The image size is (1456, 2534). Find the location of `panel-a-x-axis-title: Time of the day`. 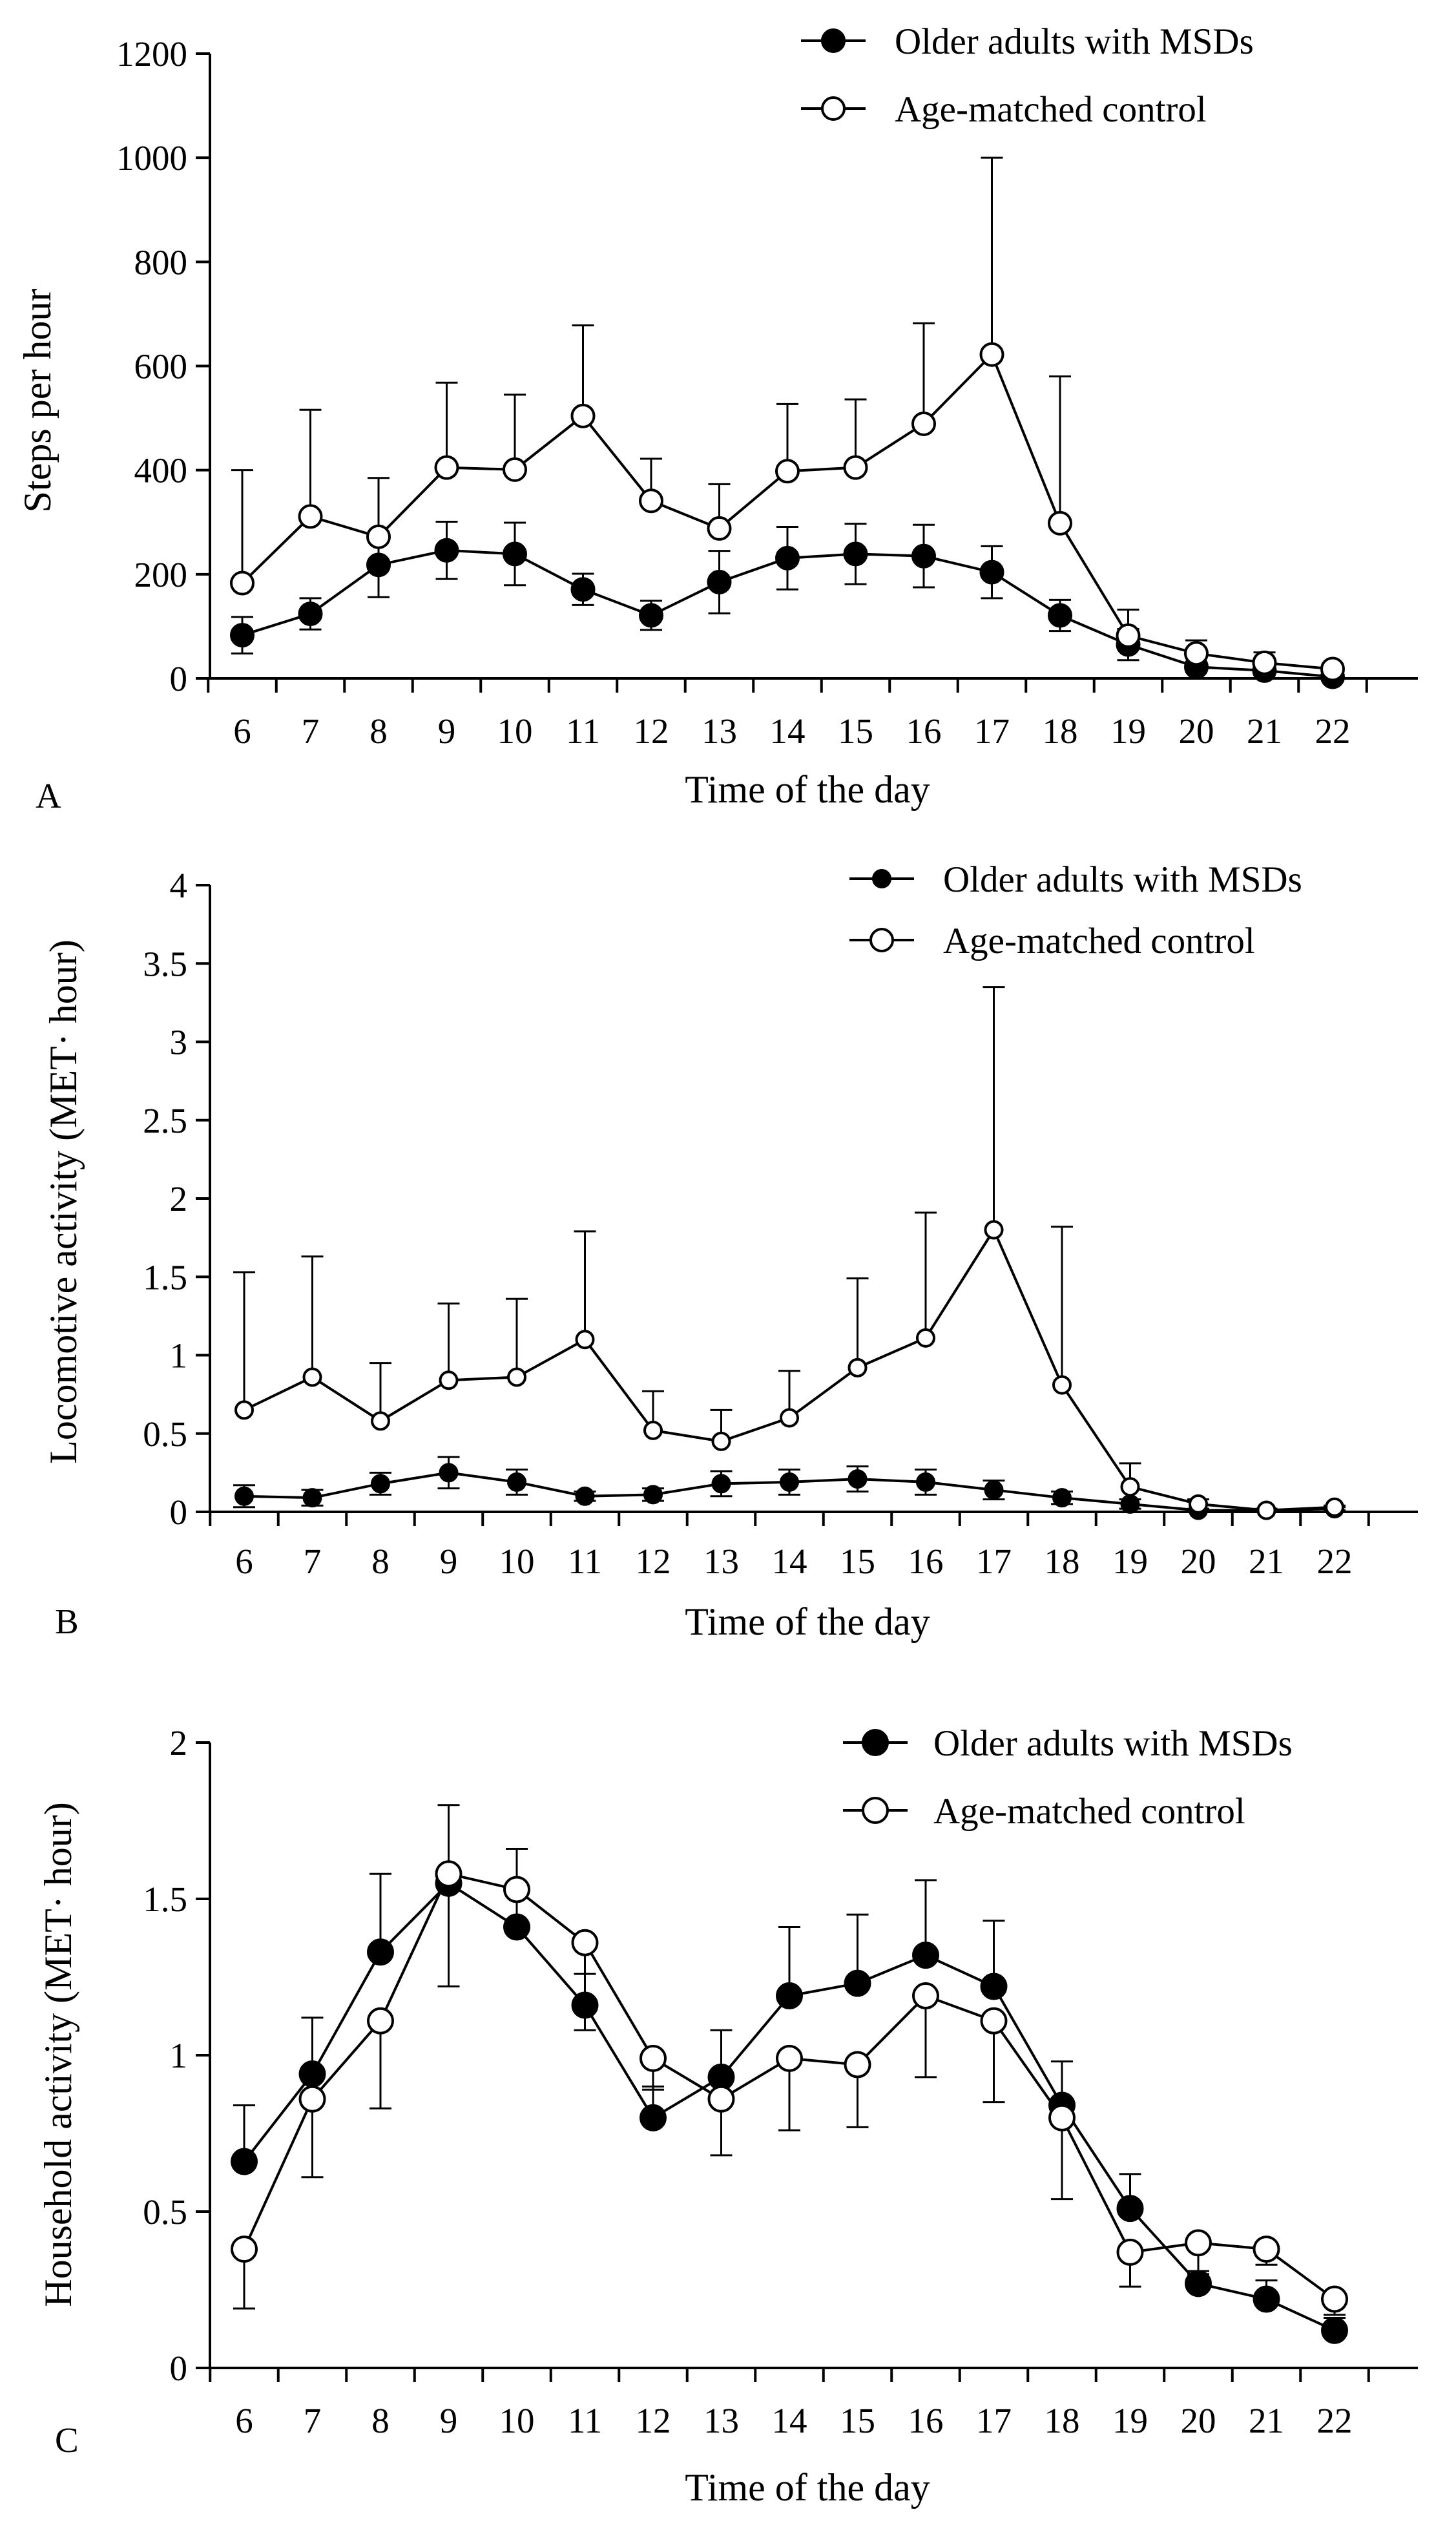

panel-a-x-axis-title: Time of the day is located at coordinates (807, 789).